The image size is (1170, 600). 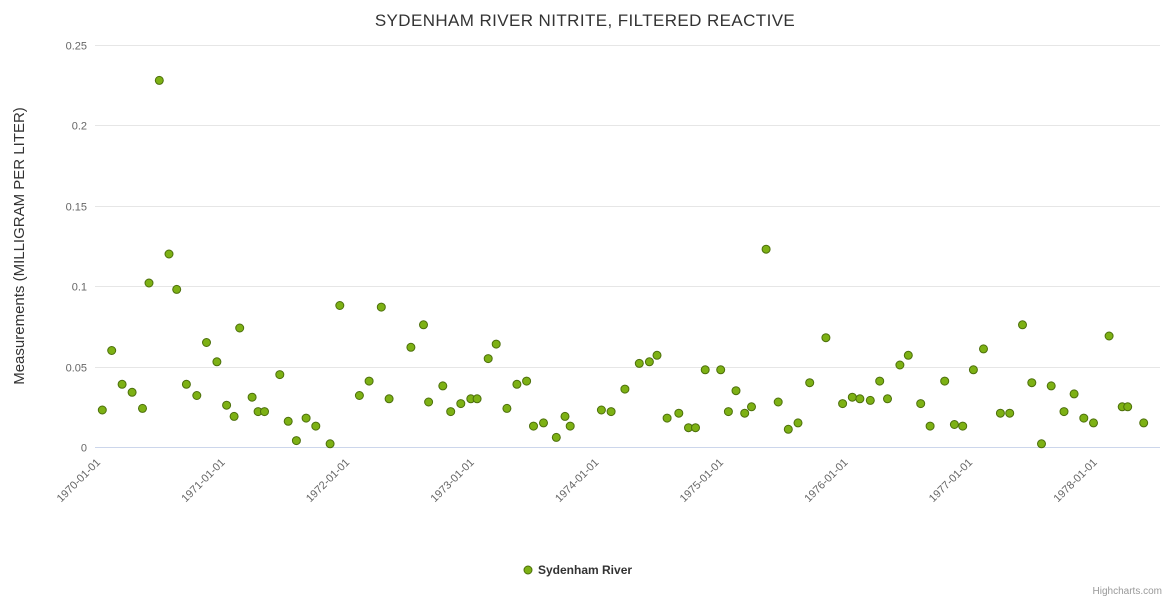 I want to click on legend: Sydenham River, so click(x=577, y=570).